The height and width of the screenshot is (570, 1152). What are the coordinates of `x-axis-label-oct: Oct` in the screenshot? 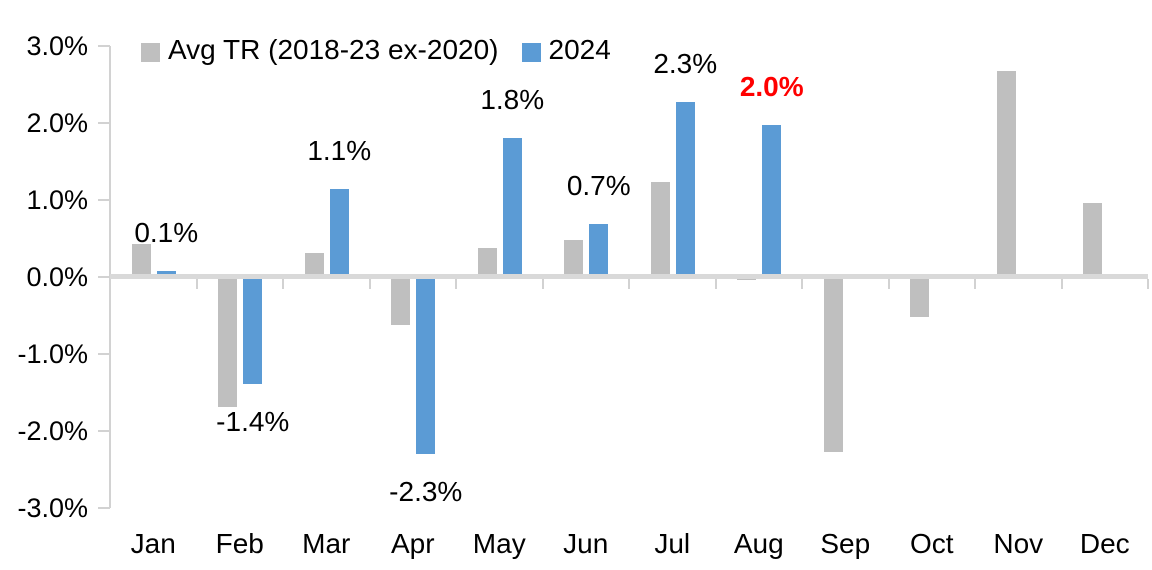 It's located at (931, 543).